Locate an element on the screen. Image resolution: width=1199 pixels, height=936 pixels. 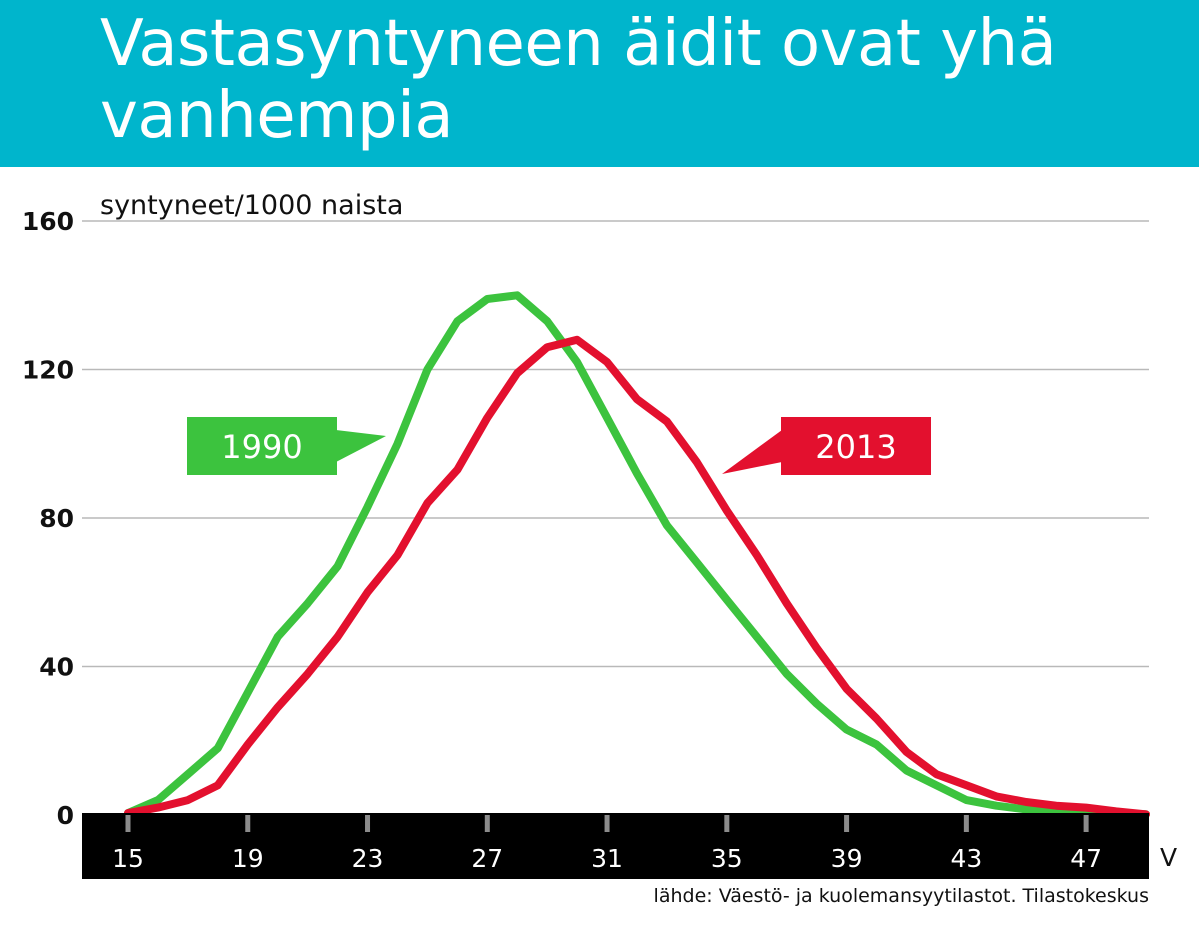
x-axis-bar is located at coordinates (615, 846).